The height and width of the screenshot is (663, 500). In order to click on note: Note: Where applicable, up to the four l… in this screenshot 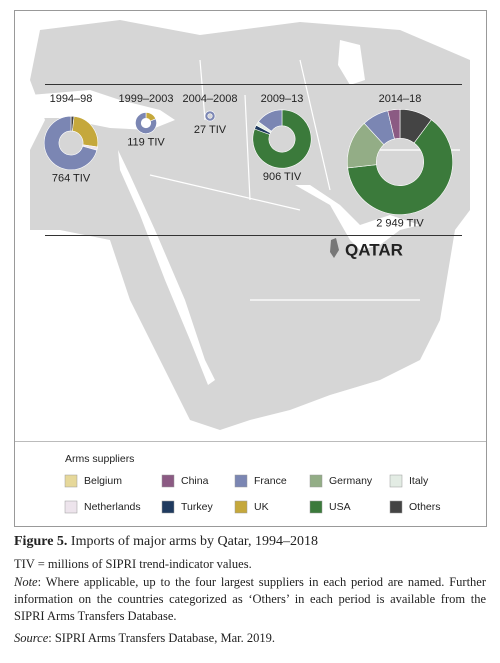, I will do `click(250, 599)`.